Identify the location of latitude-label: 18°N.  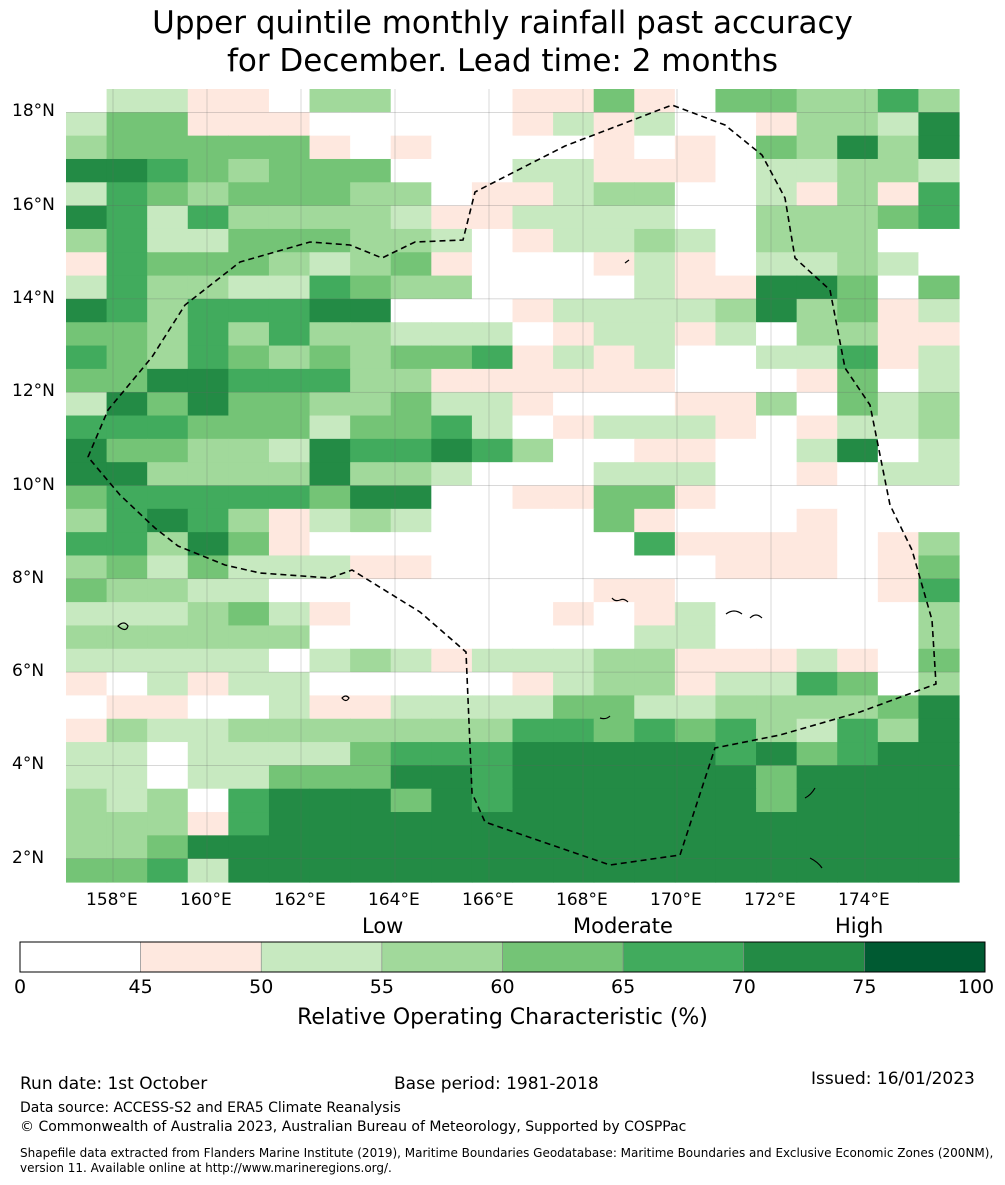
(33, 111).